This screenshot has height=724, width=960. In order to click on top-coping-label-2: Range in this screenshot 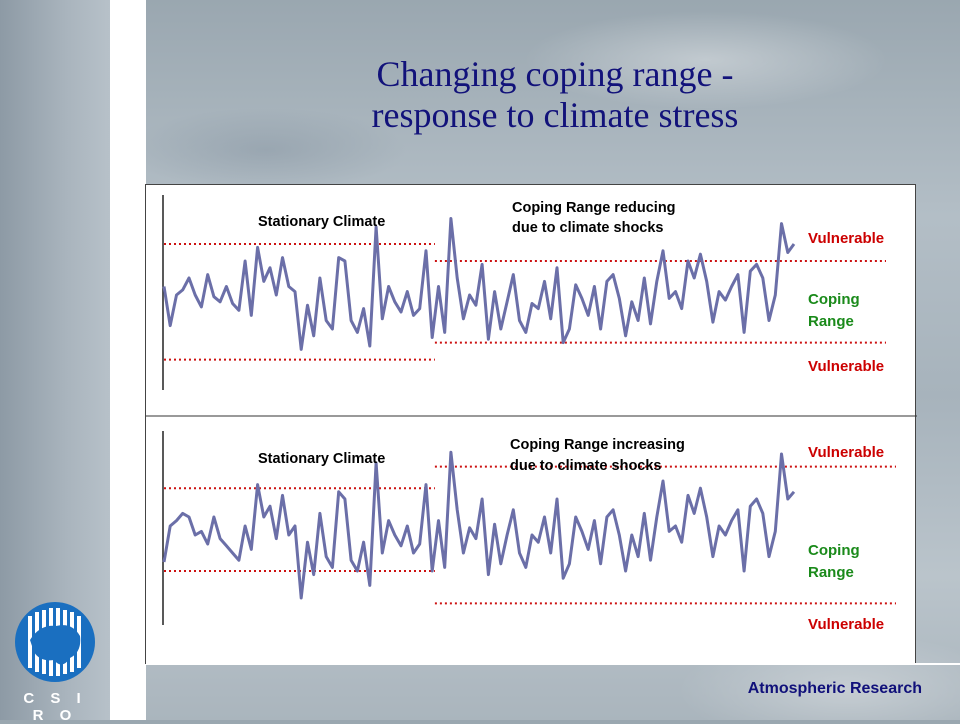, I will do `click(831, 321)`.